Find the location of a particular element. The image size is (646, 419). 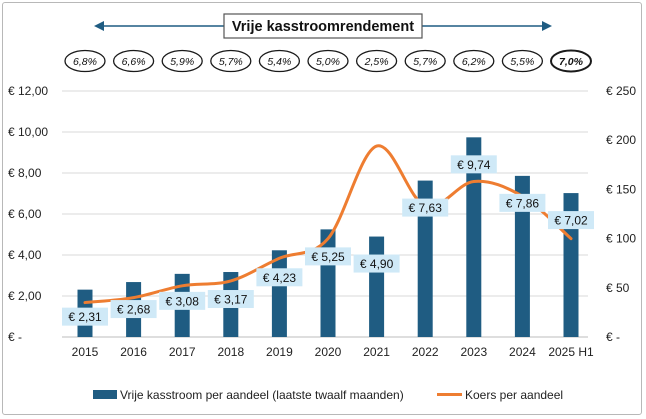

data-label: € 2,68 is located at coordinates (134, 310).